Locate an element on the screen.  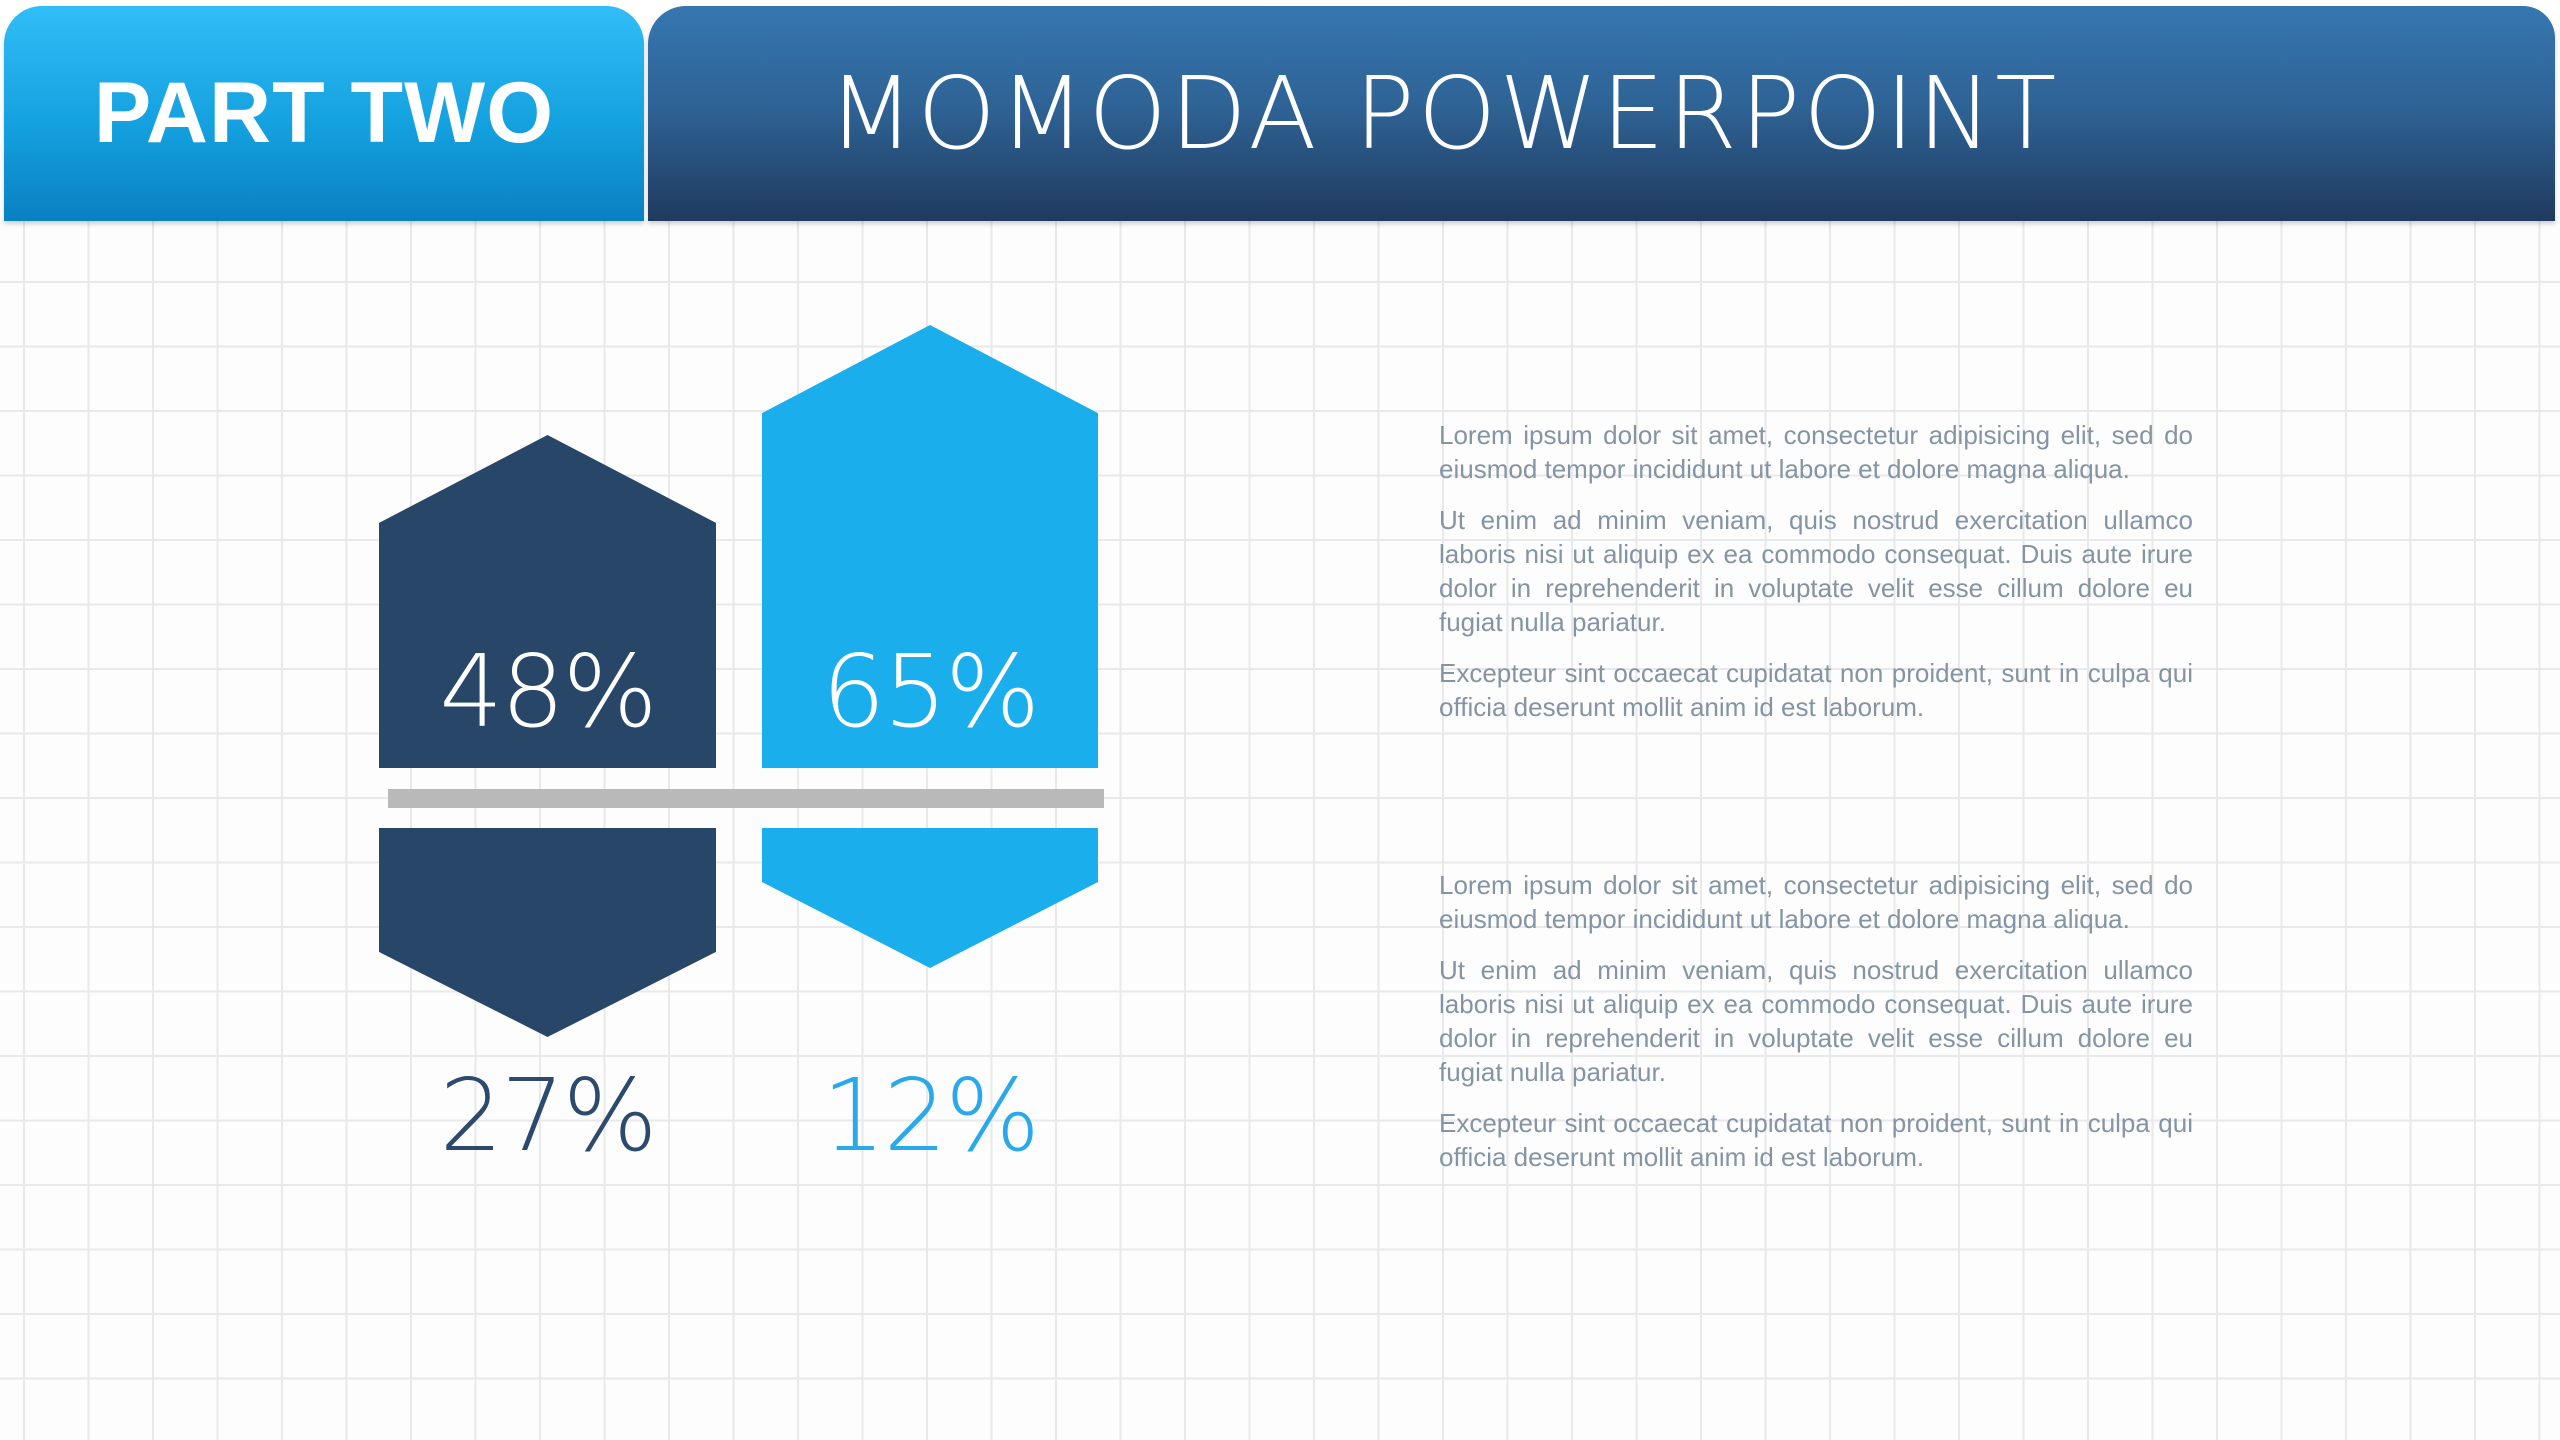
divider-bar is located at coordinates (746, 798).